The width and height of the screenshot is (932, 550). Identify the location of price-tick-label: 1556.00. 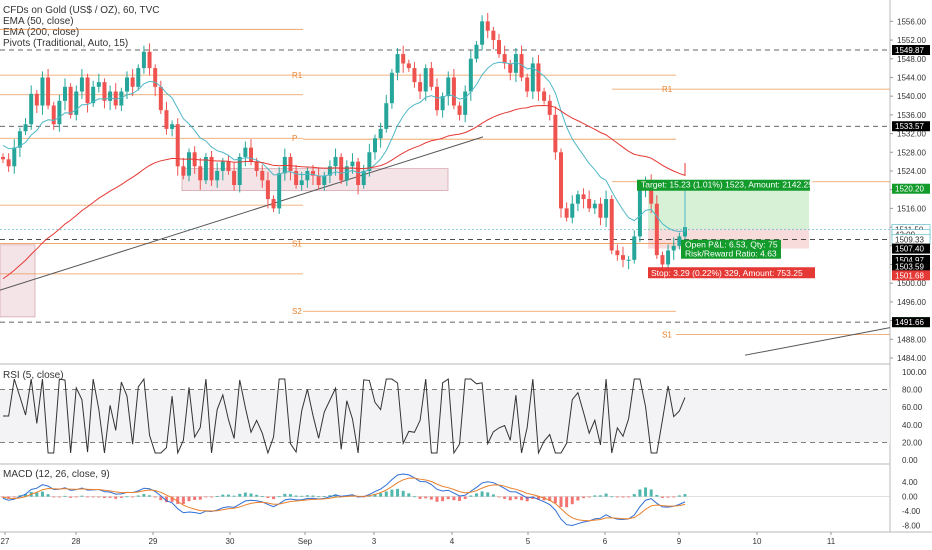
(911, 21).